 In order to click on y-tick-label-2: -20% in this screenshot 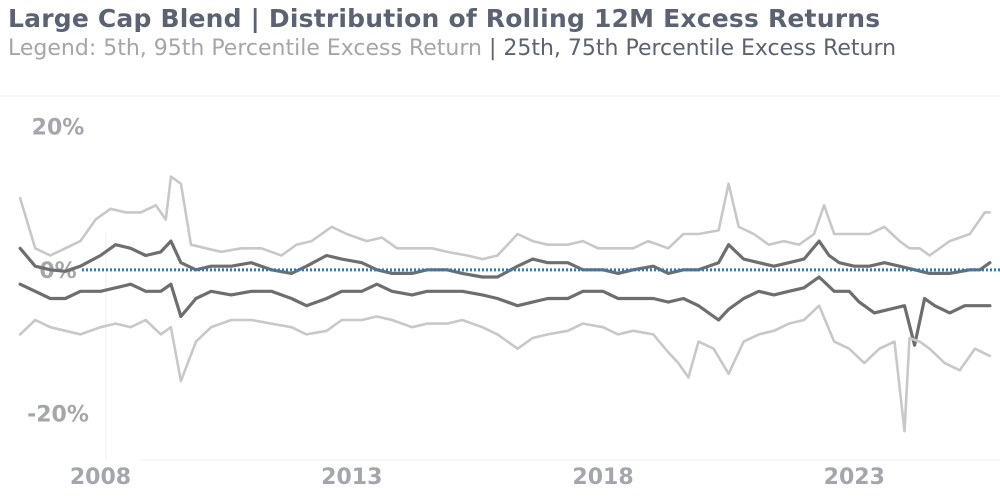, I will do `click(58, 414)`.